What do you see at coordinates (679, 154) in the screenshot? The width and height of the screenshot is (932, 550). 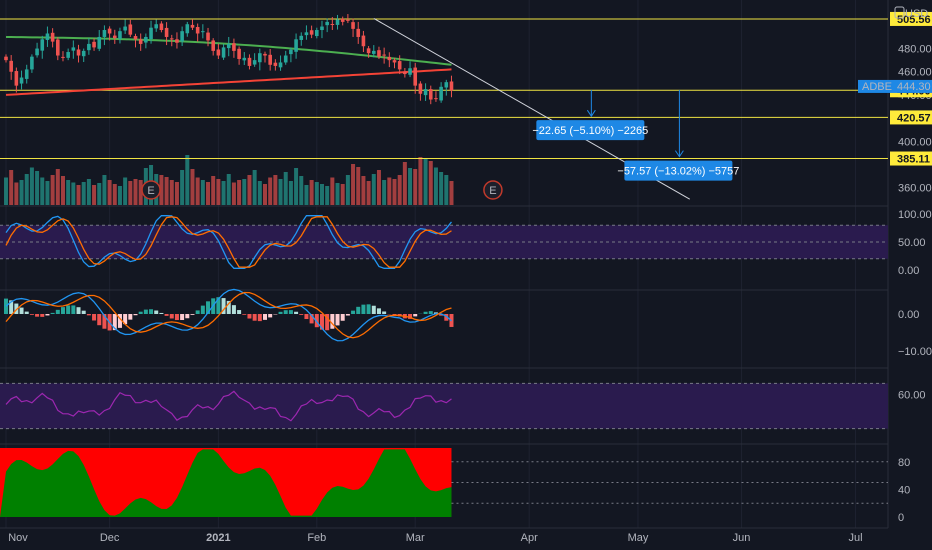 I see `arrow-down-icon` at bounding box center [679, 154].